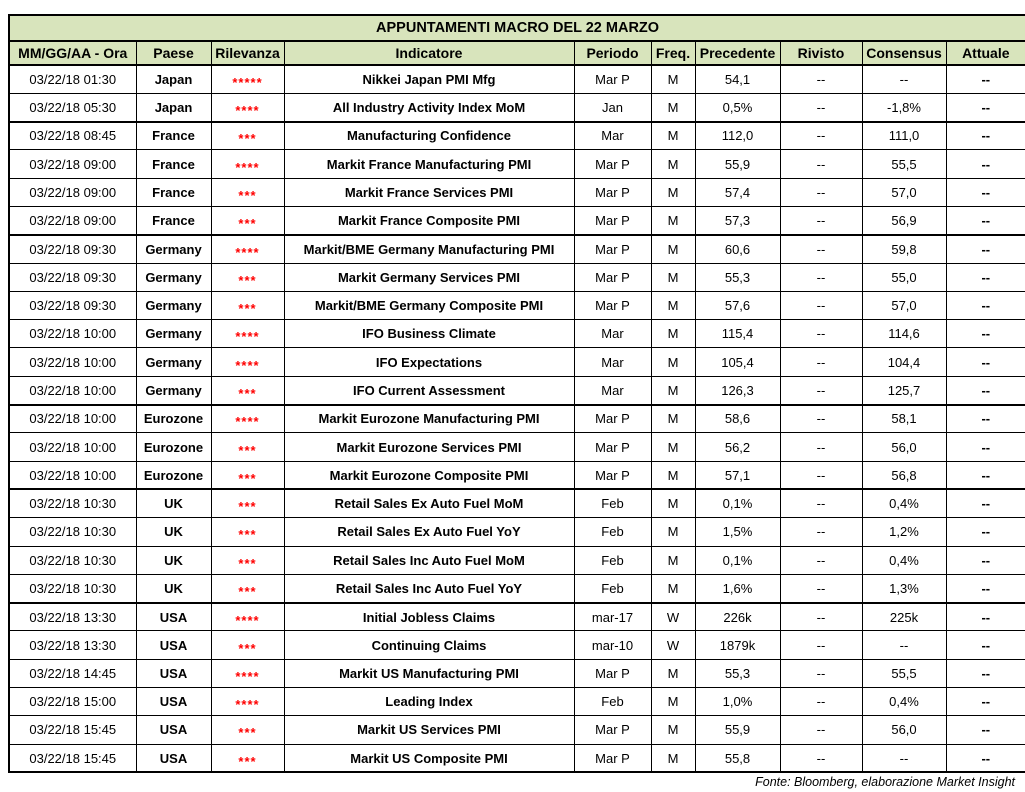  What do you see at coordinates (72, 390) in the screenshot?
I see `cell-datetime: 03/22/18 10:00` at bounding box center [72, 390].